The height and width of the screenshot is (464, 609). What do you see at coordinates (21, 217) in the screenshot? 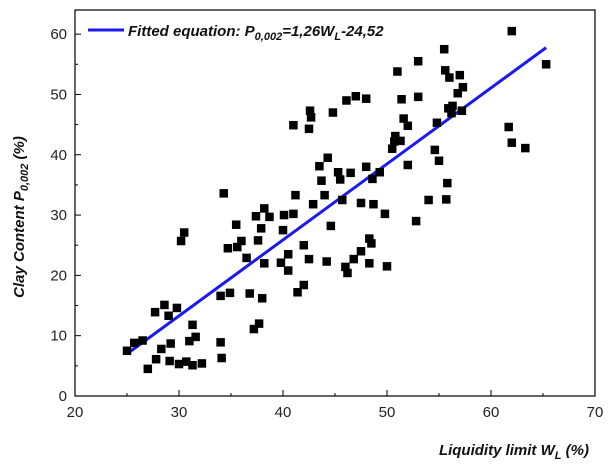
I see `y-axis-title: Clay Content P0,002 (%)` at bounding box center [21, 217].